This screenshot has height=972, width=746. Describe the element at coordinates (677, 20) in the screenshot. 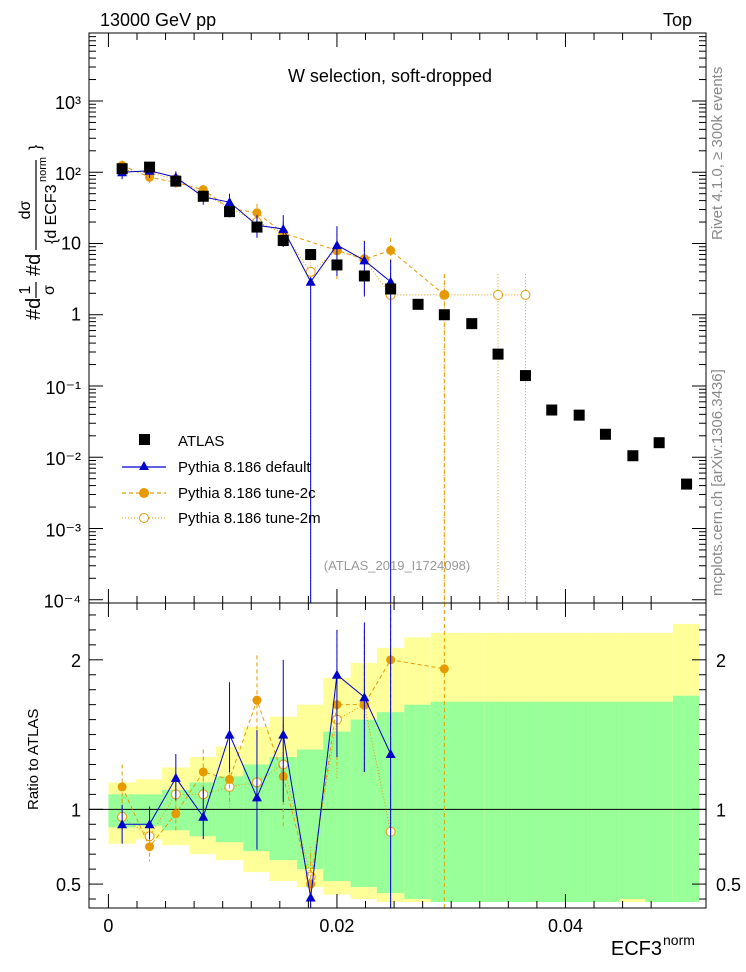

I see `category-label: Top` at that location.